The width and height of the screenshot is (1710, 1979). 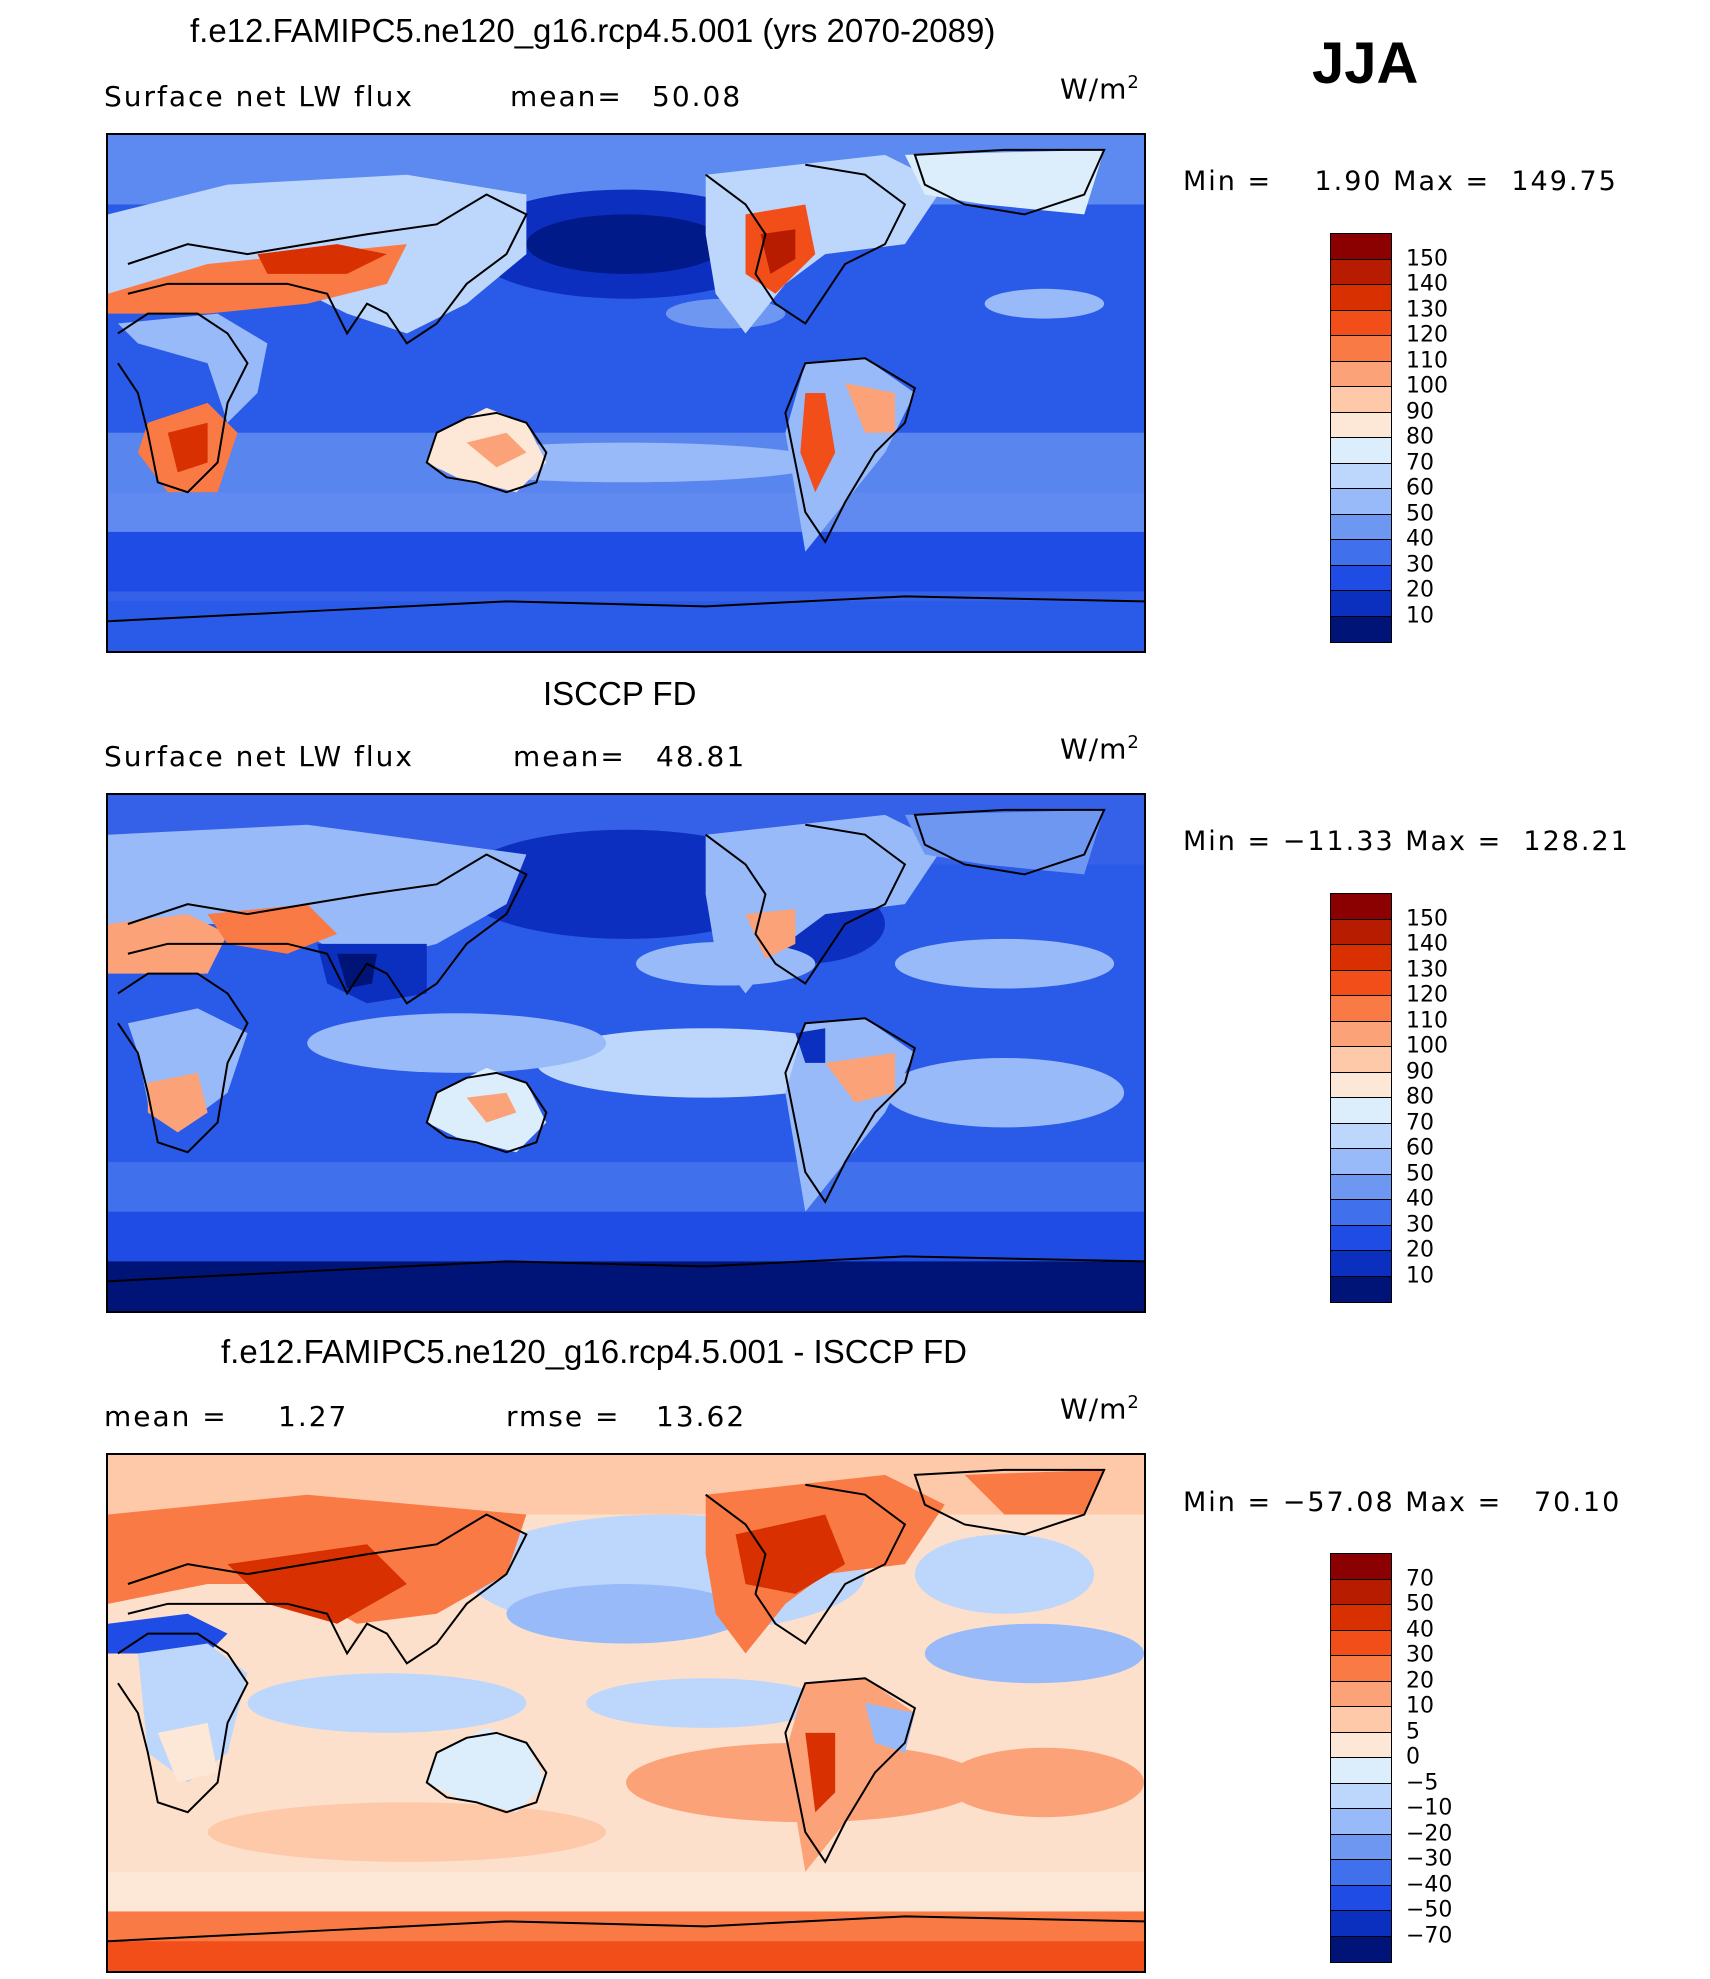 I want to click on panel-1-variable-label: Surface net LW flux, so click(x=259, y=96).